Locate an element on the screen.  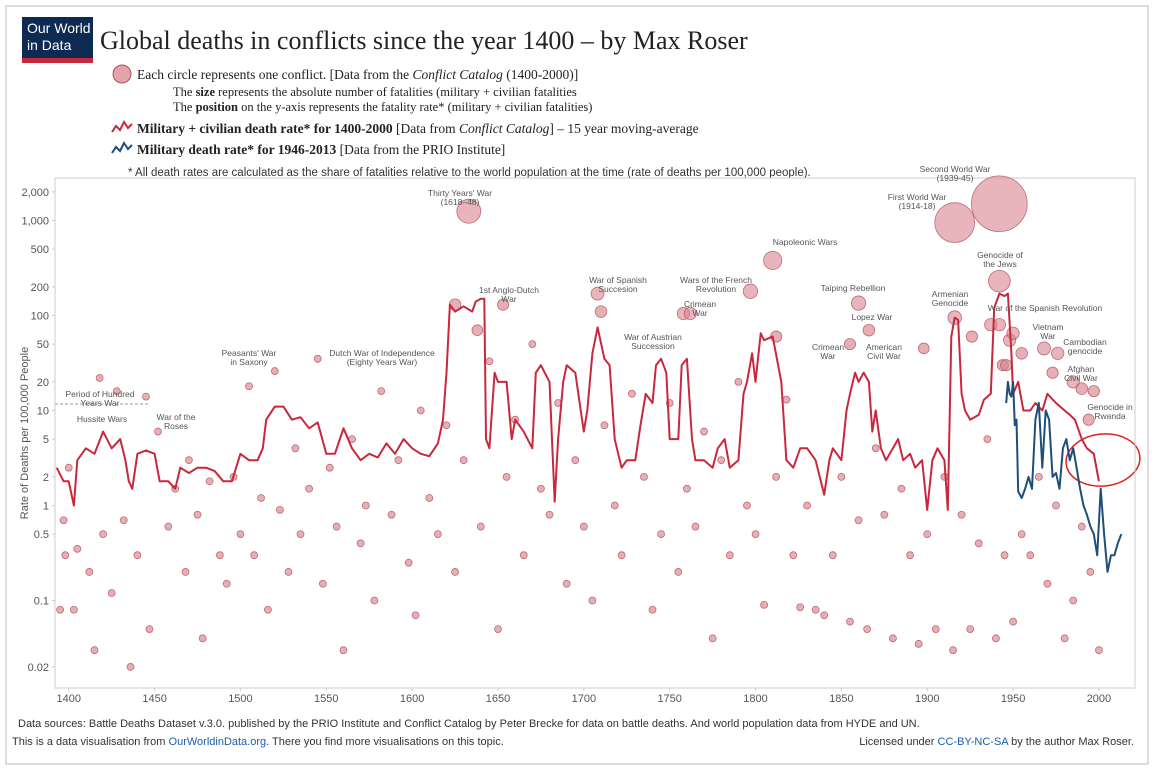
legend-line-blue is located at coordinates (122, 147).